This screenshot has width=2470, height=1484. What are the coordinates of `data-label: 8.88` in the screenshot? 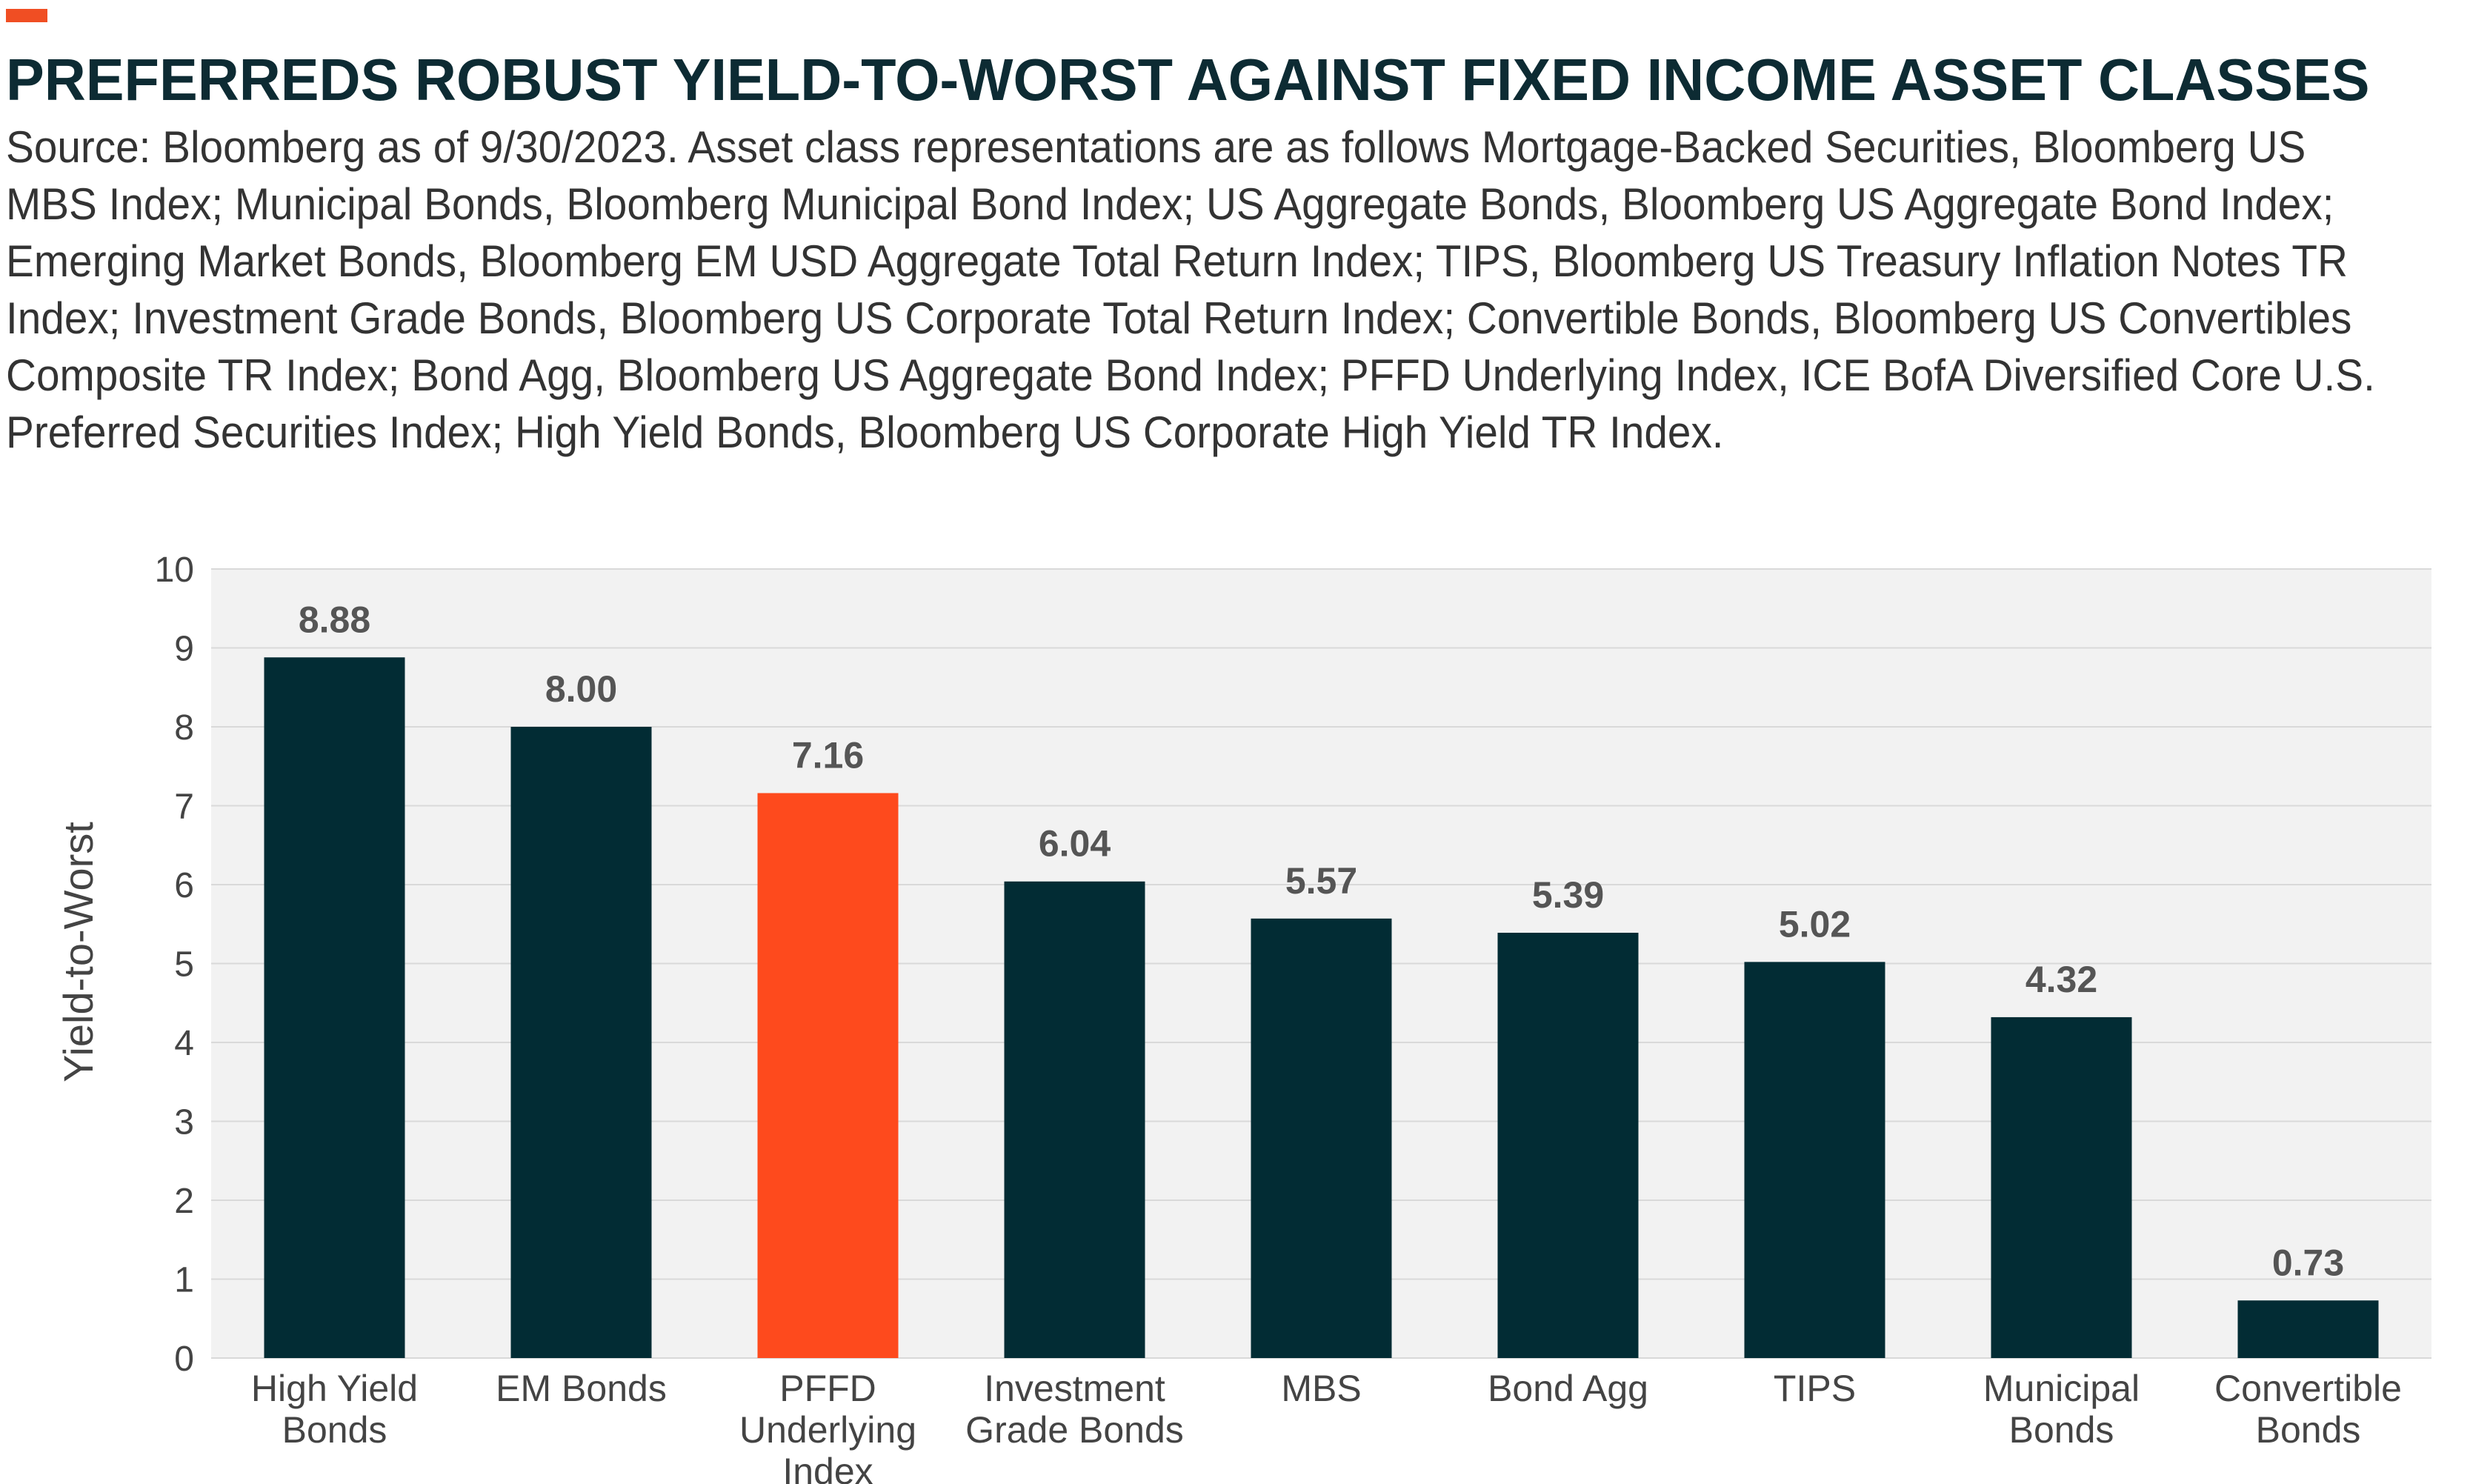 It's located at (334, 620).